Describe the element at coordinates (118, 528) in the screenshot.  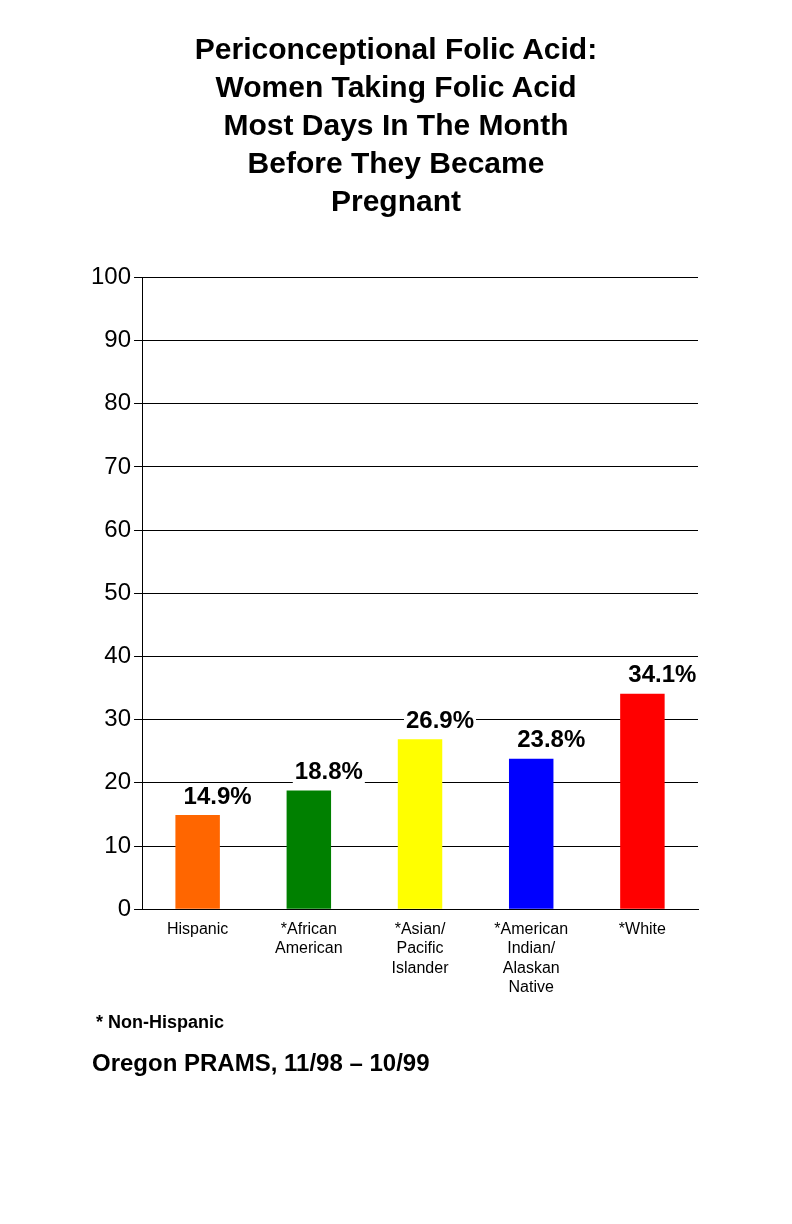
I see `y-tick-label: 60` at that location.